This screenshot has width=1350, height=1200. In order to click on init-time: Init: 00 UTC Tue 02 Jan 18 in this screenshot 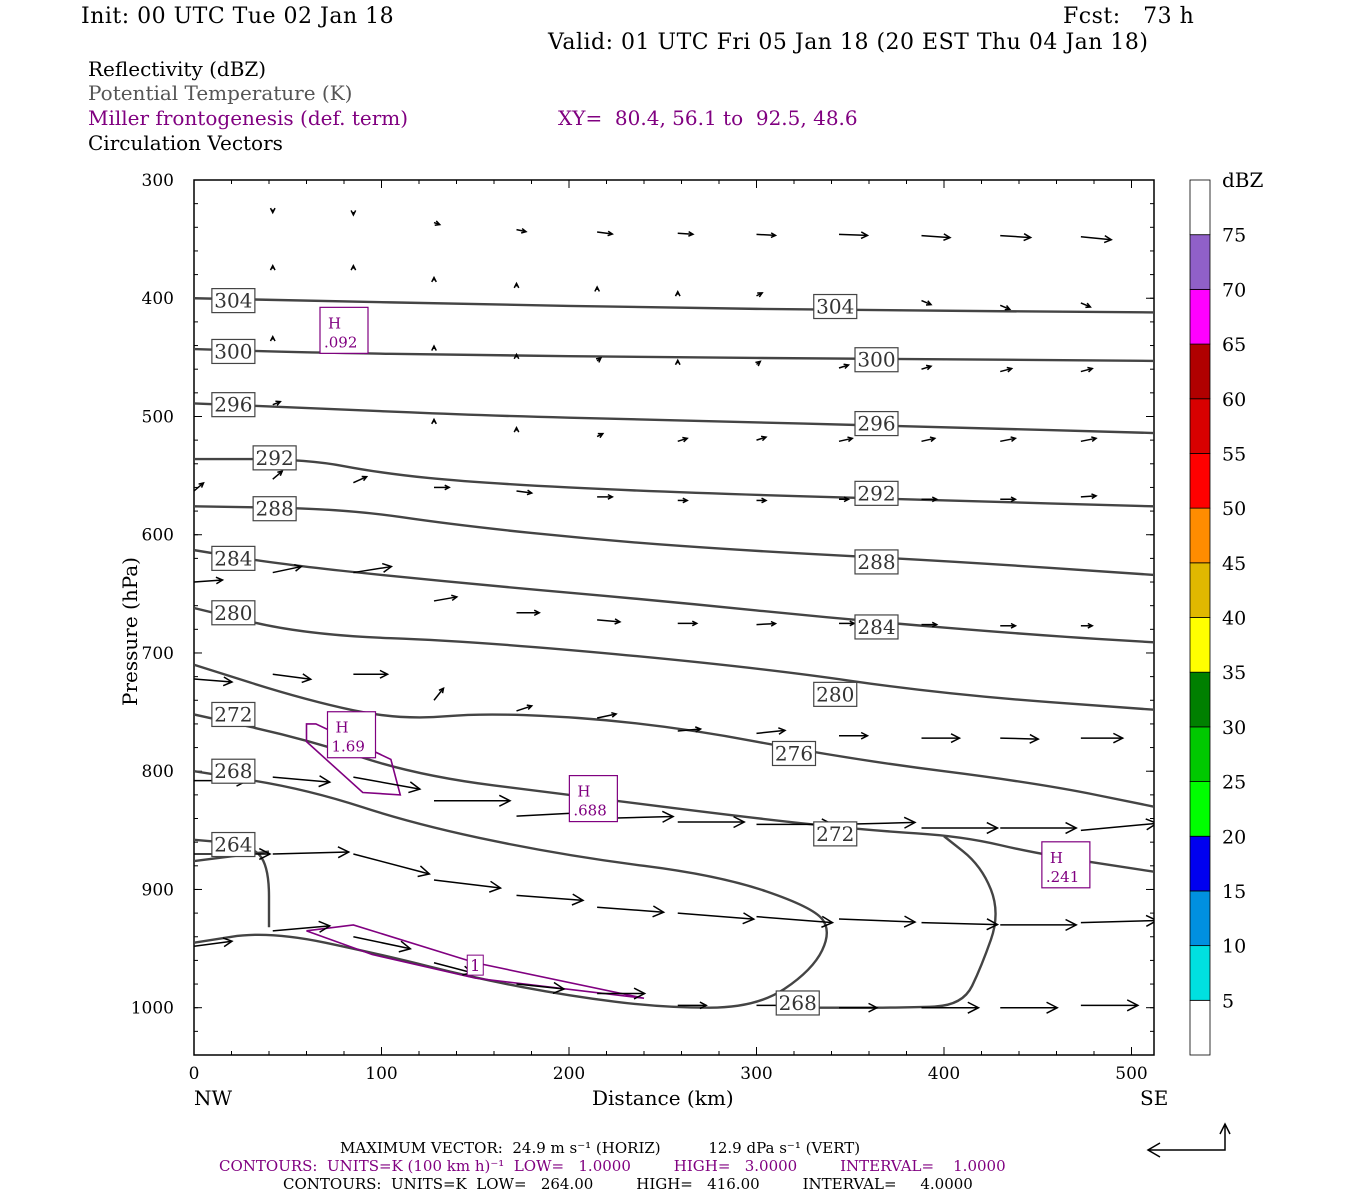, I will do `click(238, 16)`.